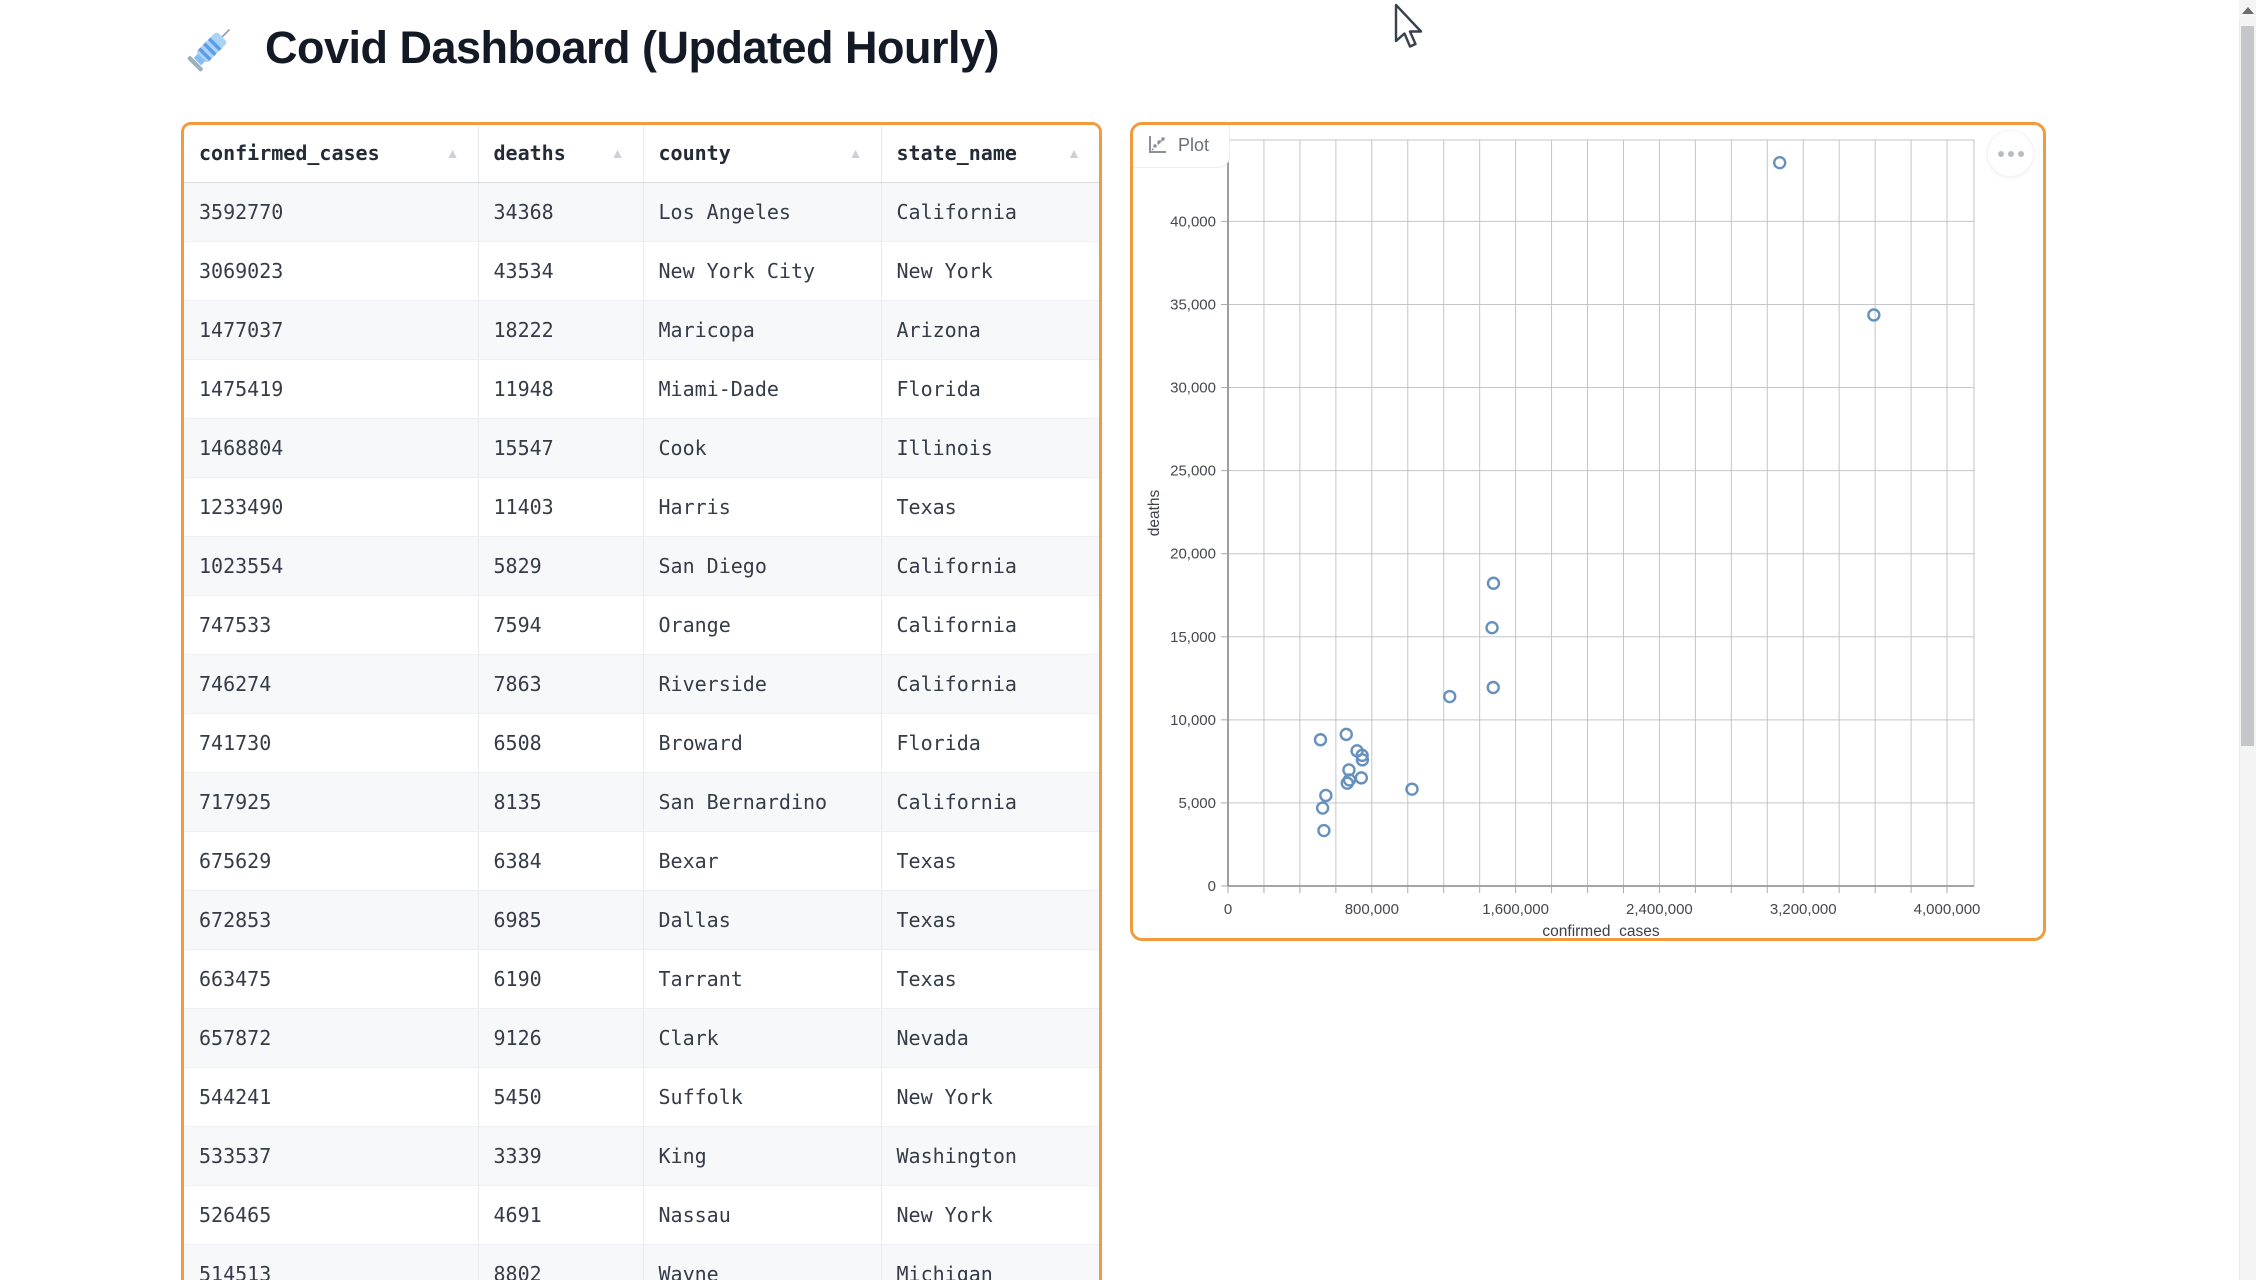 Image resolution: width=2256 pixels, height=1280 pixels. Describe the element at coordinates (561, 1215) in the screenshot. I see `table-cell: 4691` at that location.